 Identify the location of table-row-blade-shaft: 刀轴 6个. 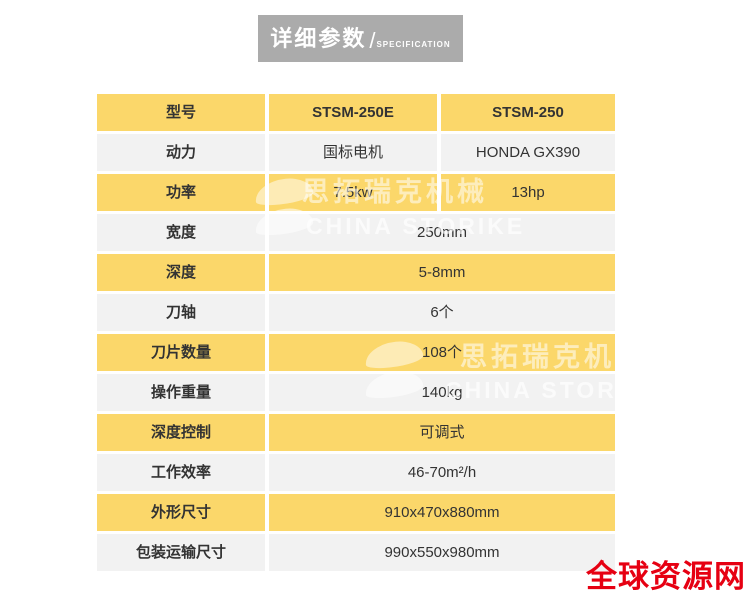
(356, 312).